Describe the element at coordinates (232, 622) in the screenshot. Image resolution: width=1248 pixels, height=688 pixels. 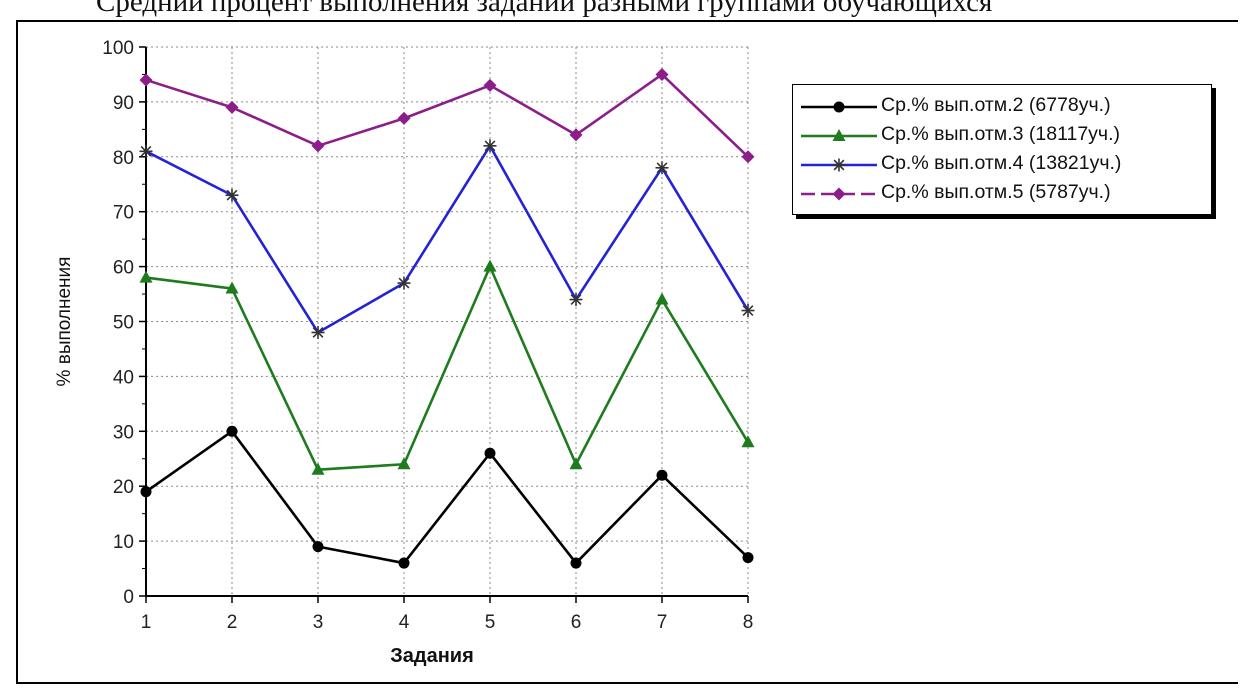
I see `x-tick-label: 2` at that location.